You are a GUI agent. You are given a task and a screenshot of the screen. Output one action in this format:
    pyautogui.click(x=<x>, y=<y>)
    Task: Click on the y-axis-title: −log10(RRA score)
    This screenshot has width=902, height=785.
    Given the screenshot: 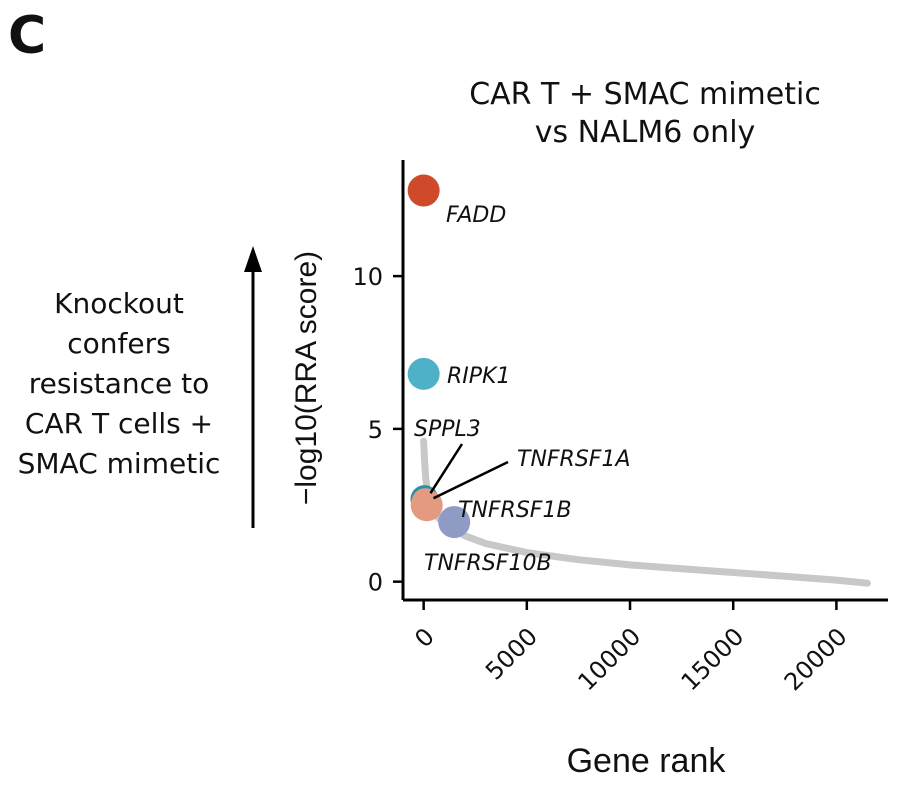 What is the action you would take?
    pyautogui.click(x=306, y=378)
    